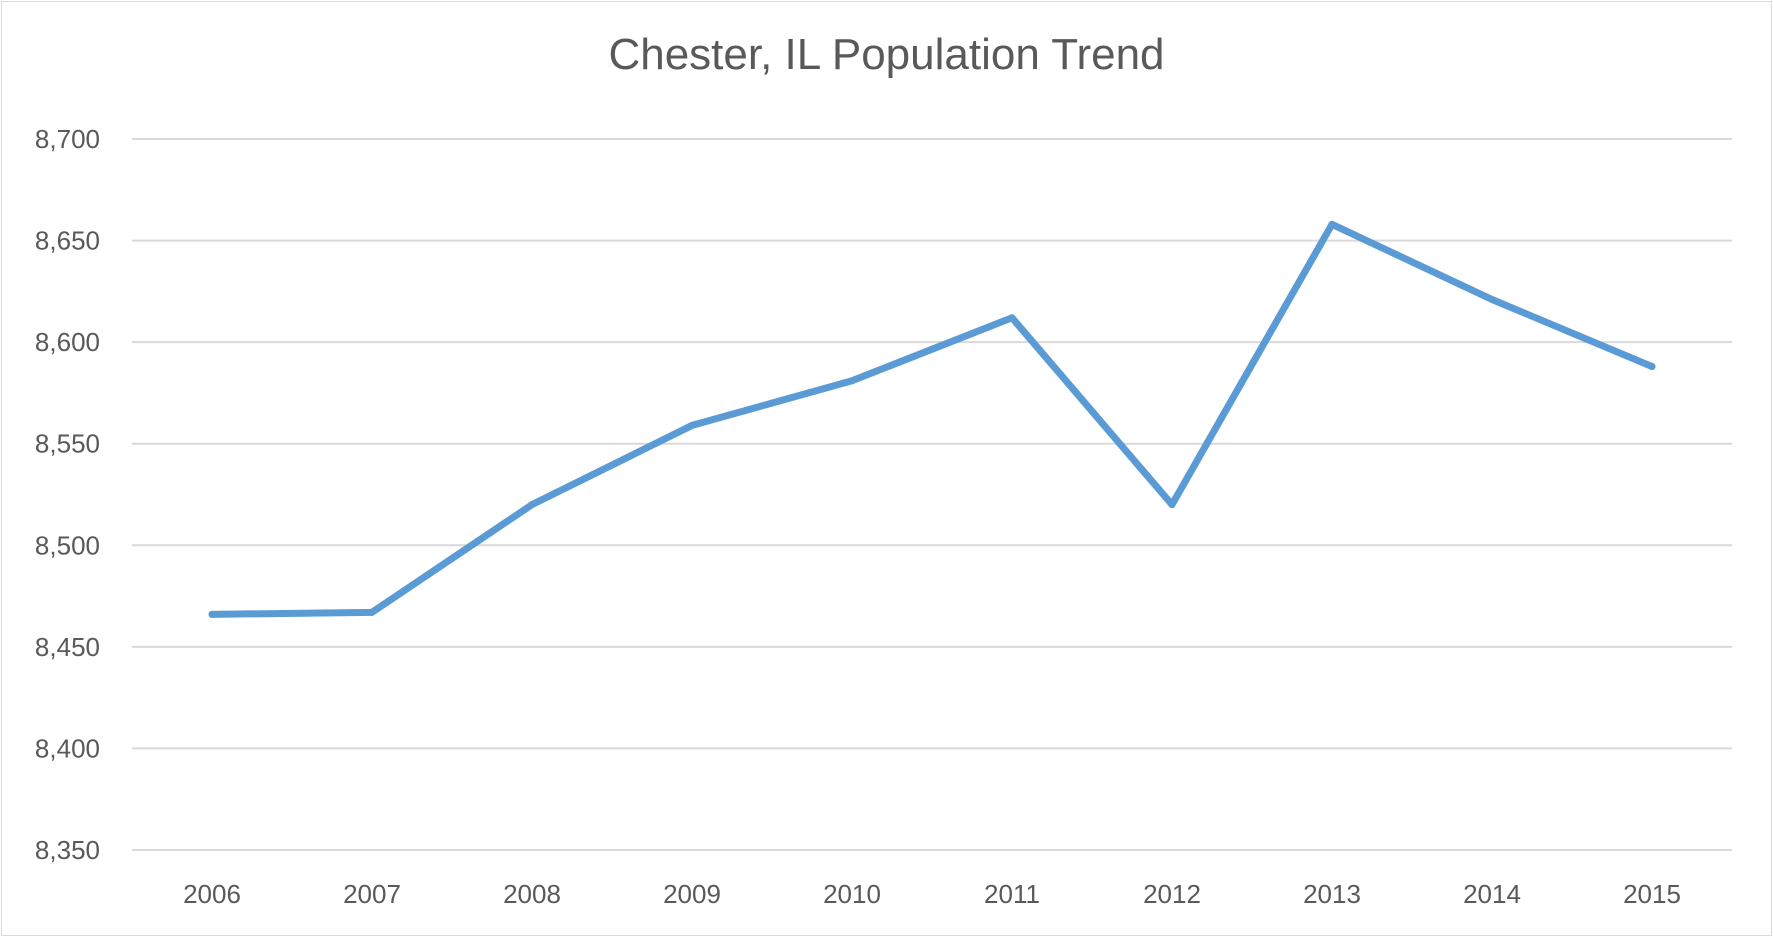 The height and width of the screenshot is (937, 1773). Describe the element at coordinates (886, 54) in the screenshot. I see `chart-title: Chester, IL Population Trend` at that location.